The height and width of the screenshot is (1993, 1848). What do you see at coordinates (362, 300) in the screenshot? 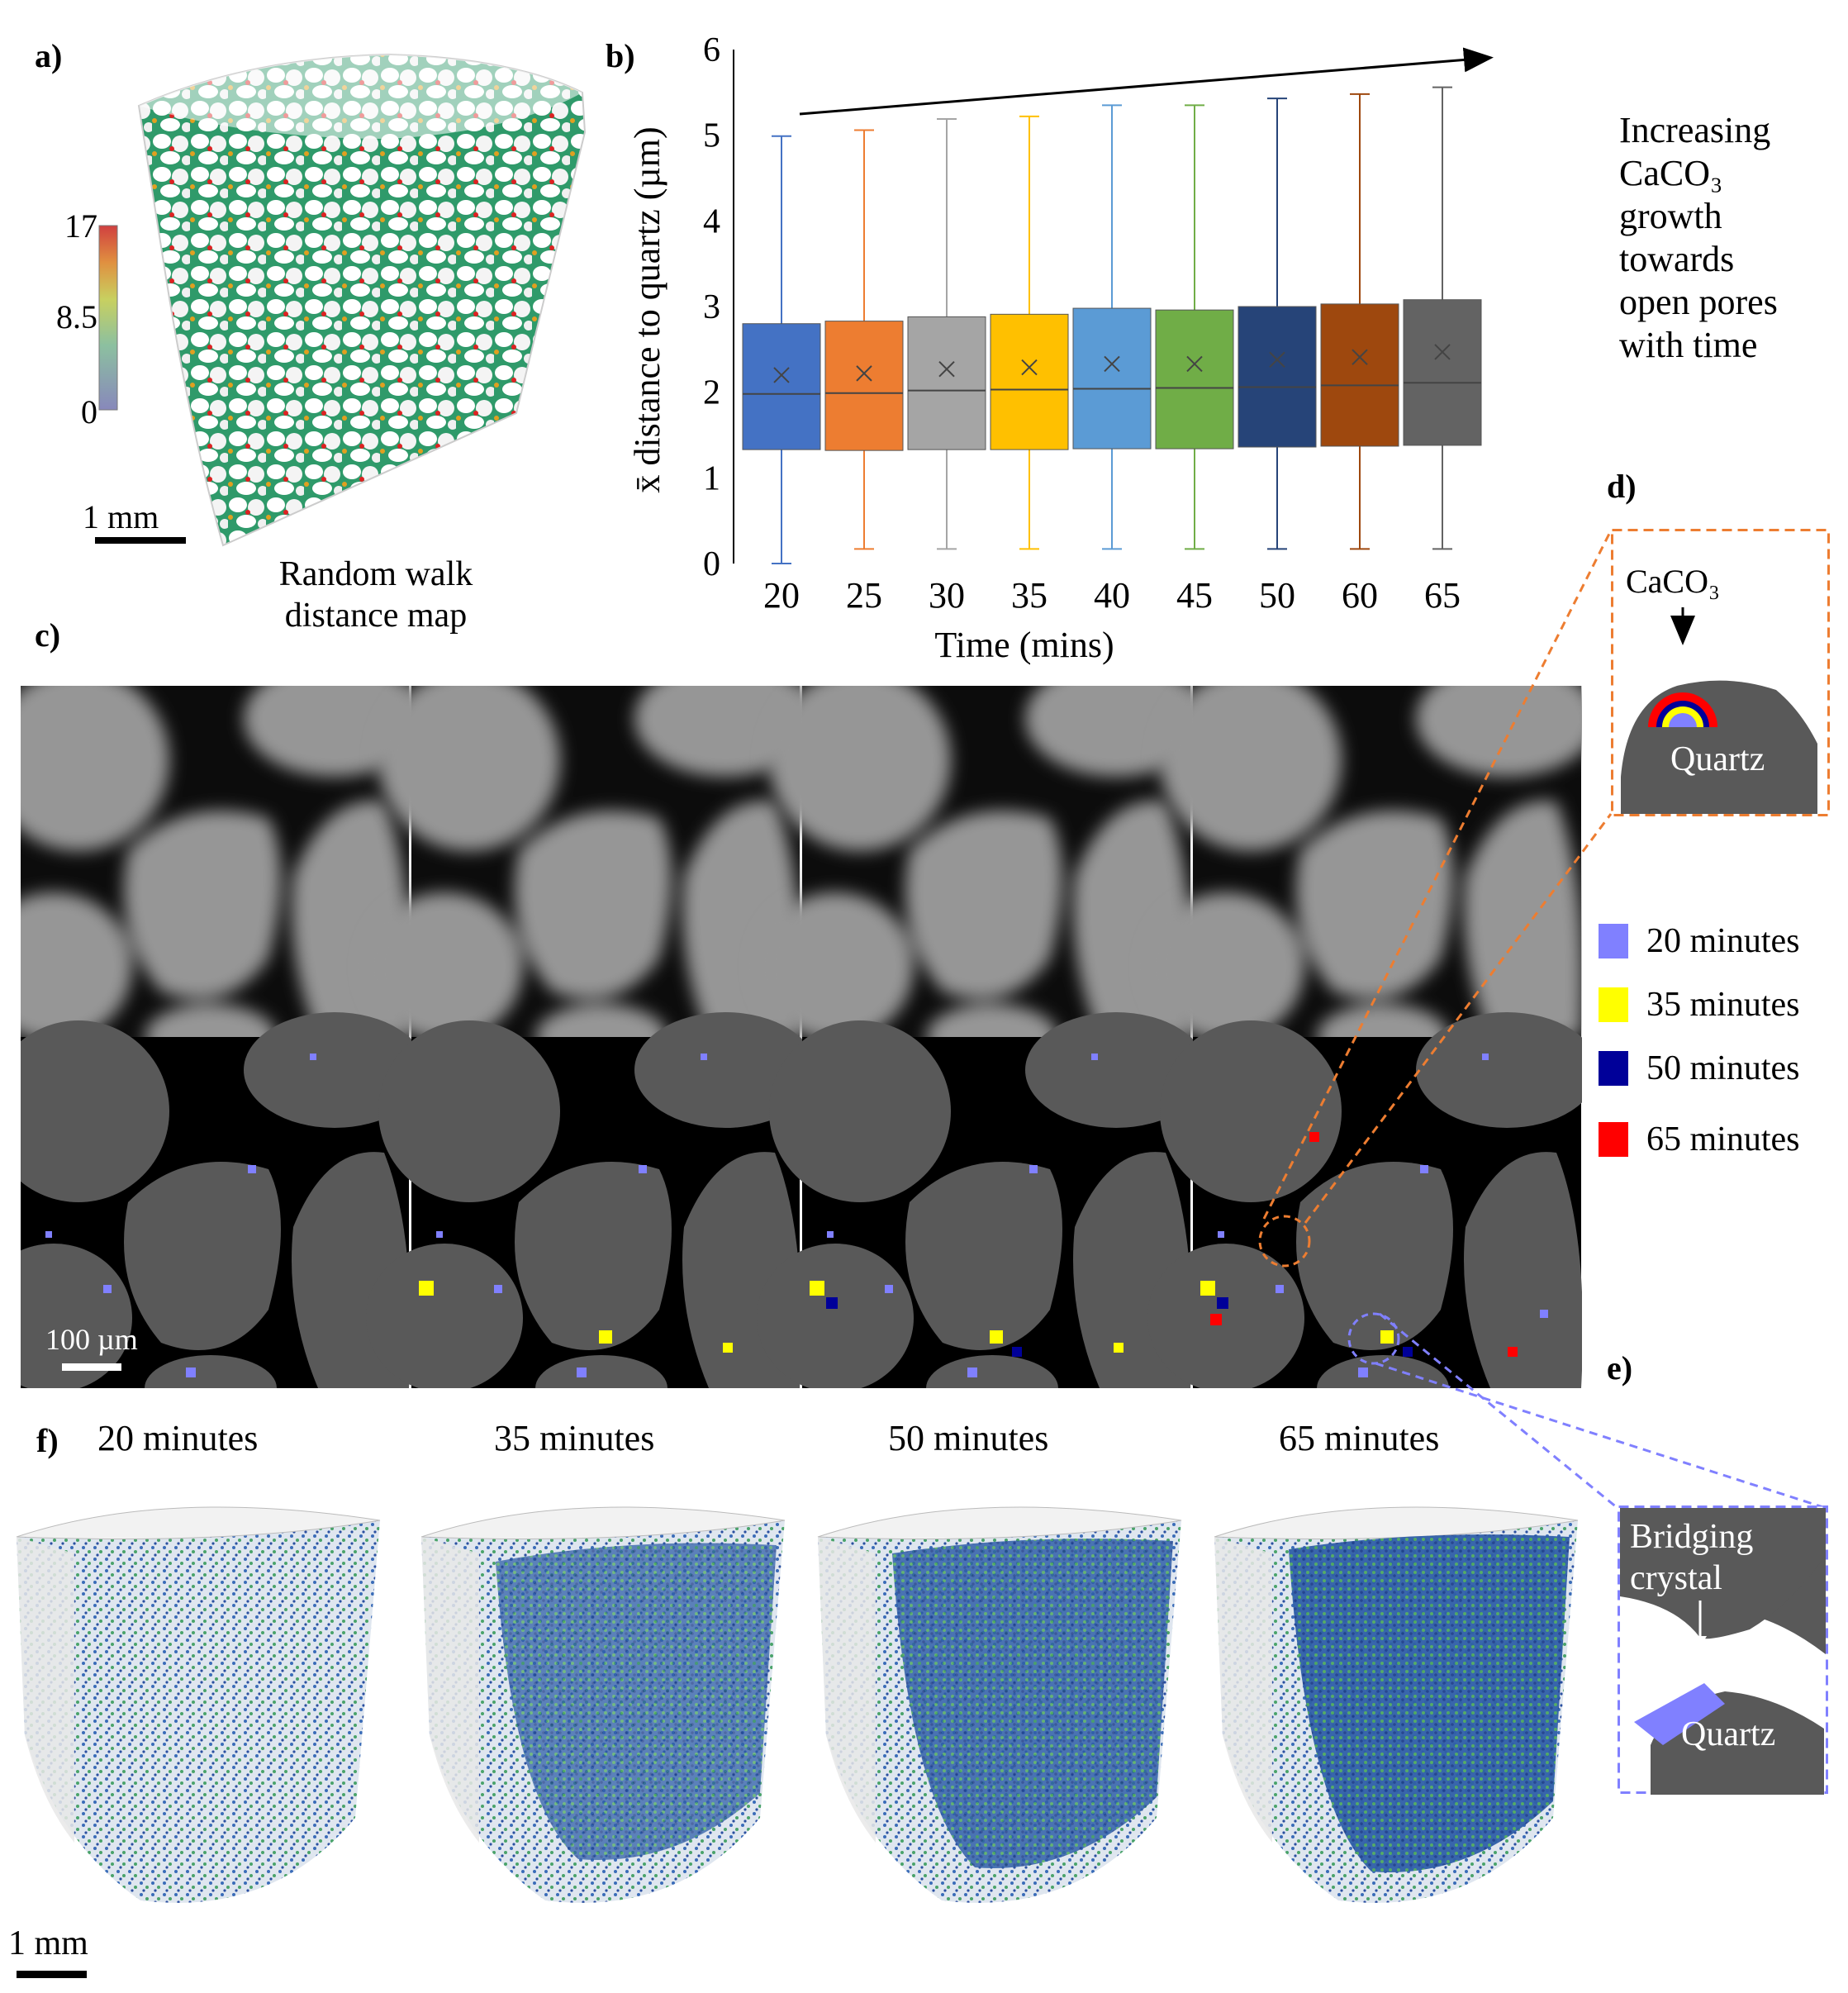
I see `porous-sample-block` at bounding box center [362, 300].